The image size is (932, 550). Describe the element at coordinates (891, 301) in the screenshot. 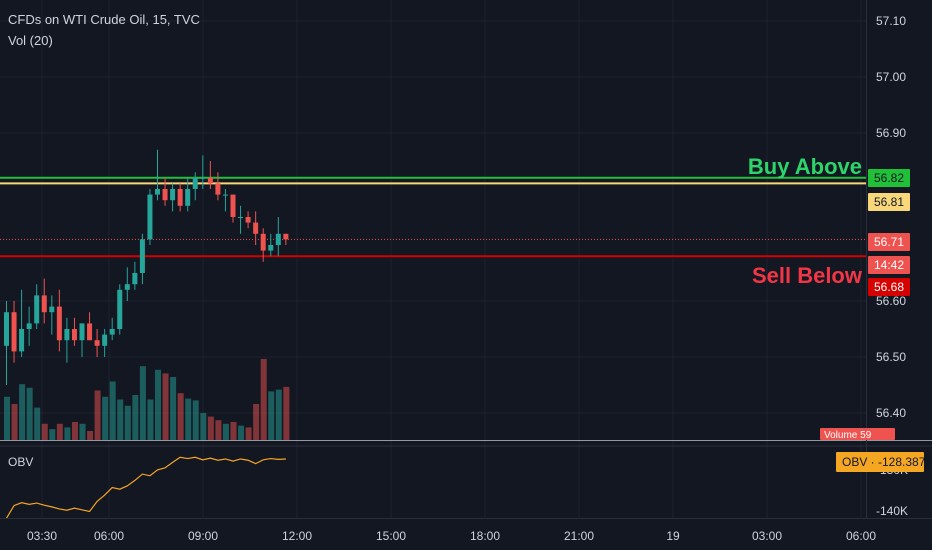

I see `price-tick-label: 56.60` at that location.